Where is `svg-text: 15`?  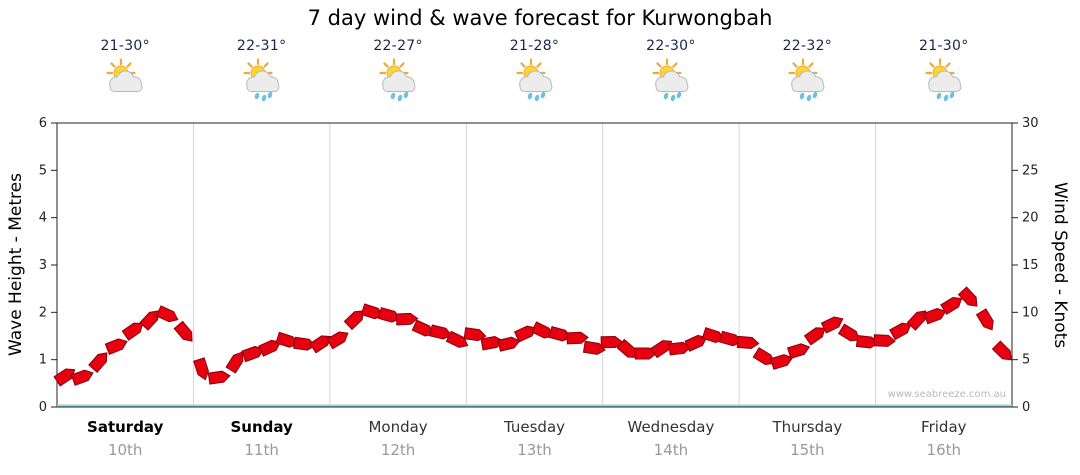
svg-text: 15 is located at coordinates (1030, 265).